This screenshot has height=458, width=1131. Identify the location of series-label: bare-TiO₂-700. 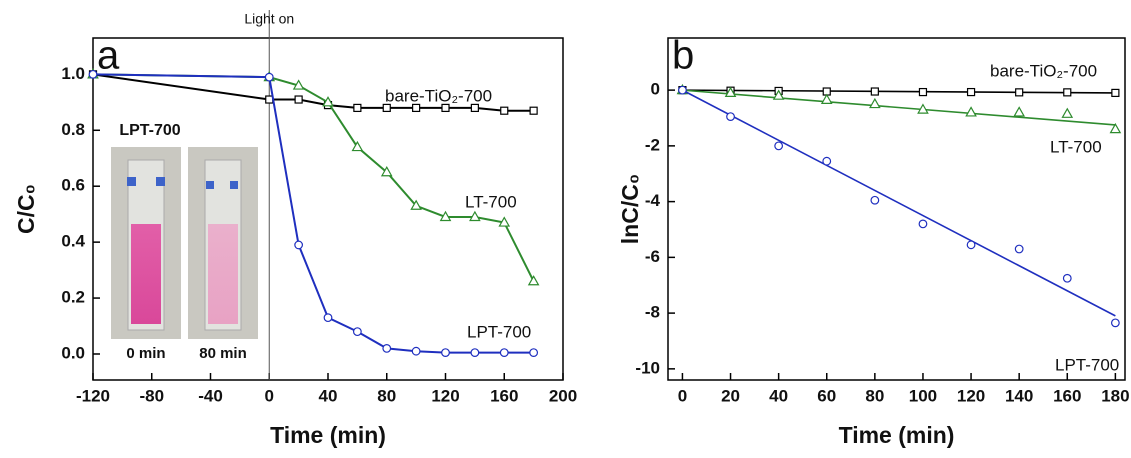
(1043, 70).